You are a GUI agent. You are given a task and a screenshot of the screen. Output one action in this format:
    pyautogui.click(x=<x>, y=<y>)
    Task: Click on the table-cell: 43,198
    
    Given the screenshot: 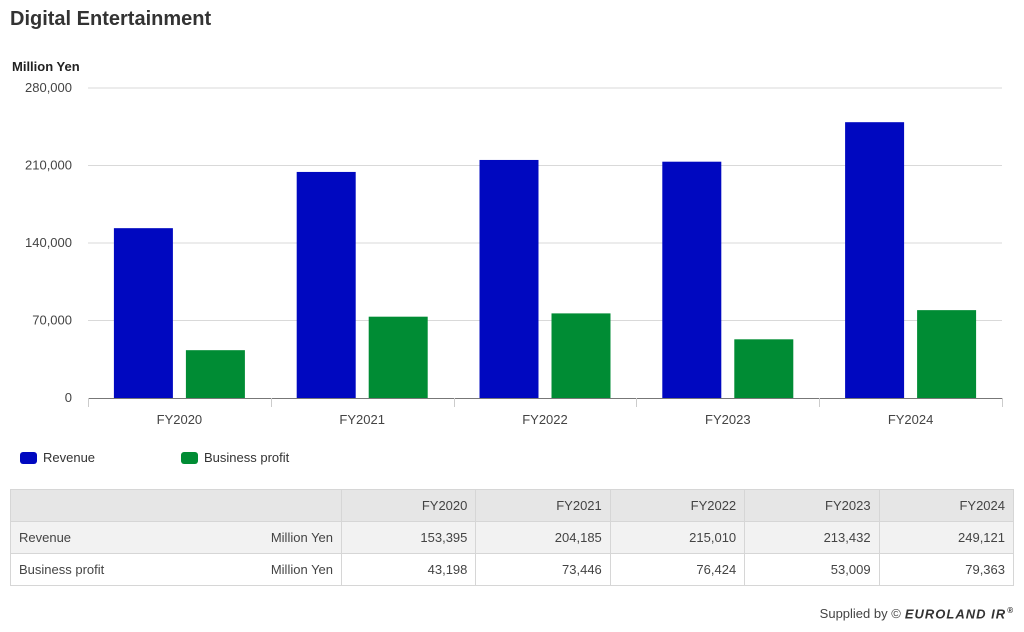 What is the action you would take?
    pyautogui.click(x=408, y=569)
    